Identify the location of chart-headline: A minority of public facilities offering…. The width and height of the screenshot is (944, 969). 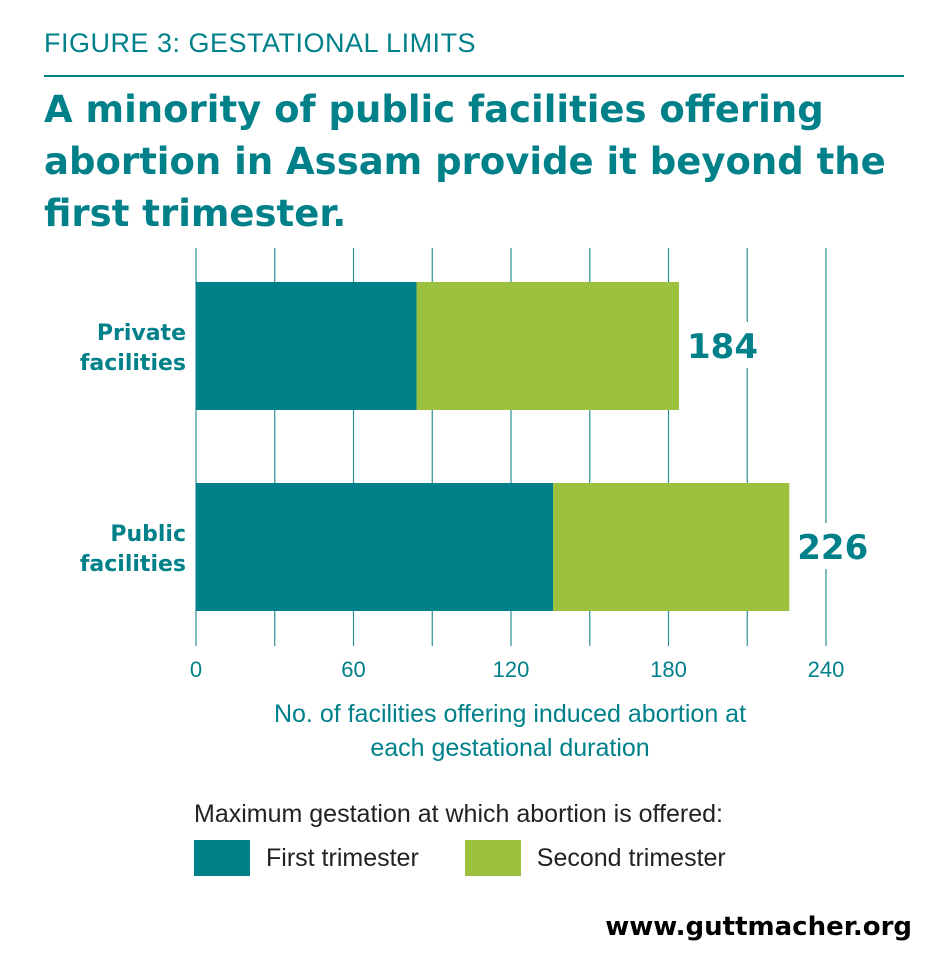
(465, 161).